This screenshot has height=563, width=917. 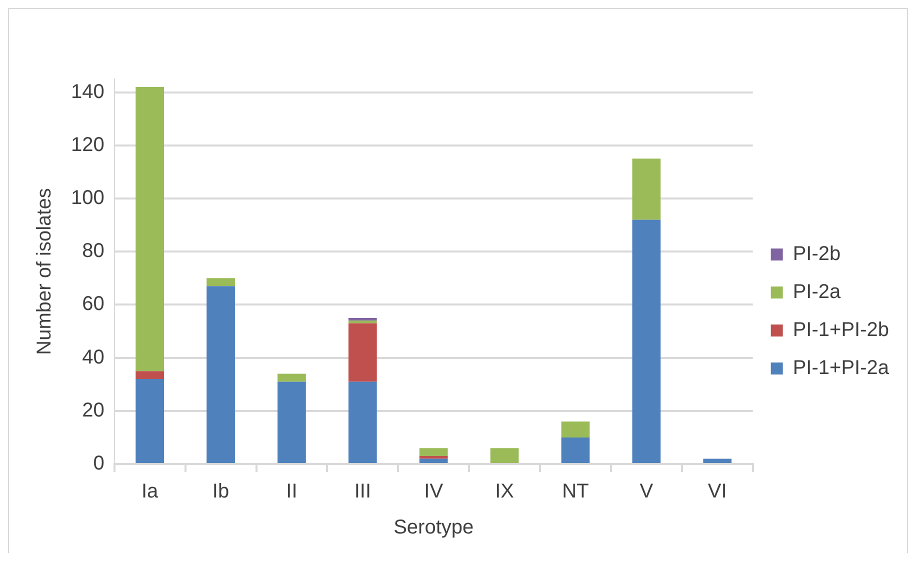 What do you see at coordinates (93, 357) in the screenshot?
I see `y-tick-label: 40` at bounding box center [93, 357].